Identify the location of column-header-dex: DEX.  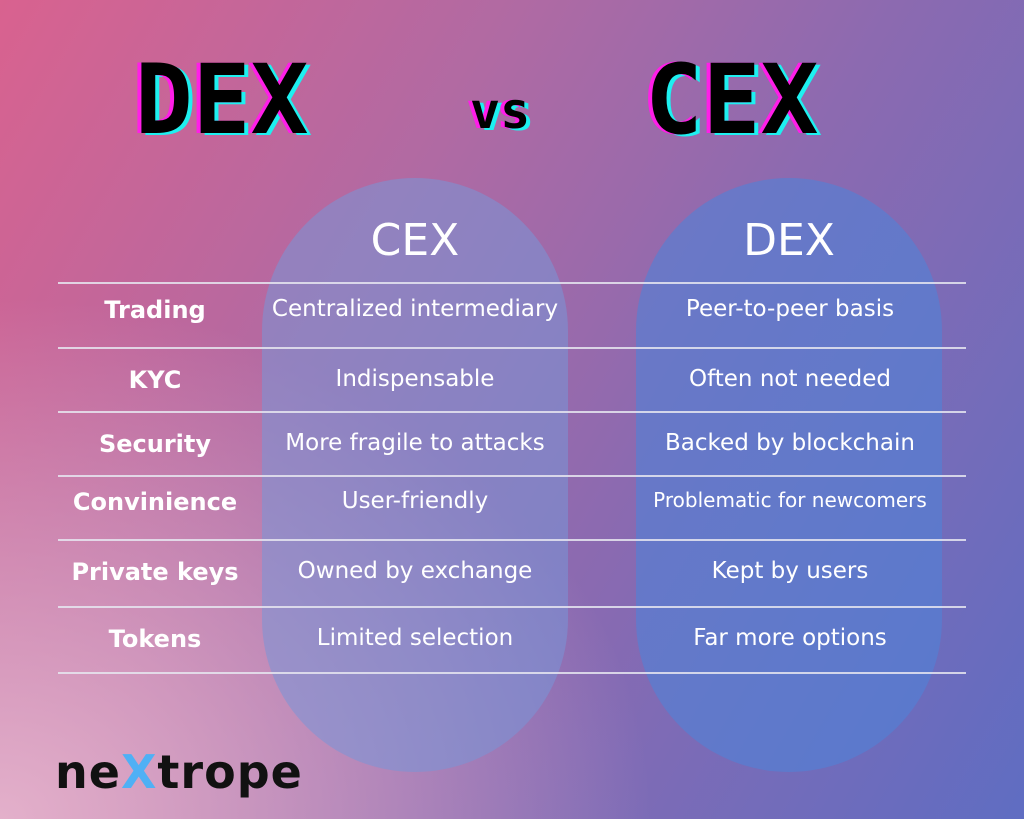
(789, 240).